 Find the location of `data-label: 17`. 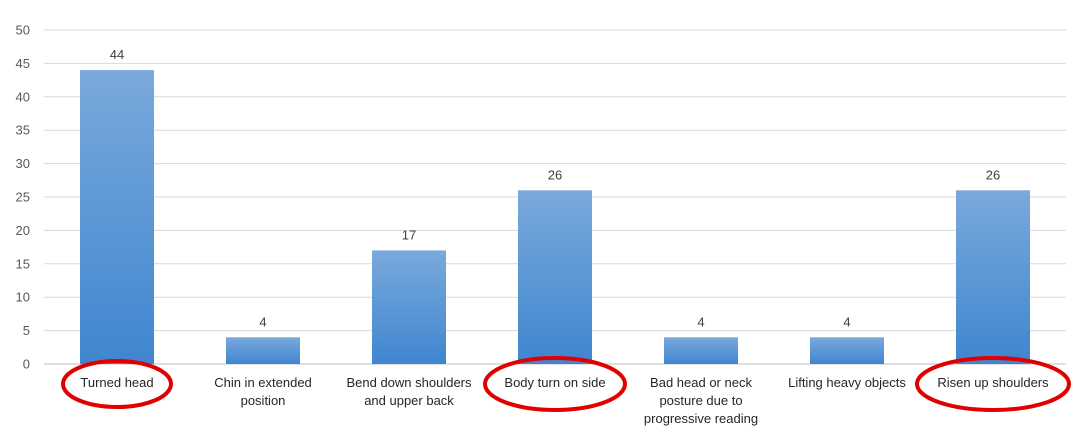

data-label: 17 is located at coordinates (409, 234).